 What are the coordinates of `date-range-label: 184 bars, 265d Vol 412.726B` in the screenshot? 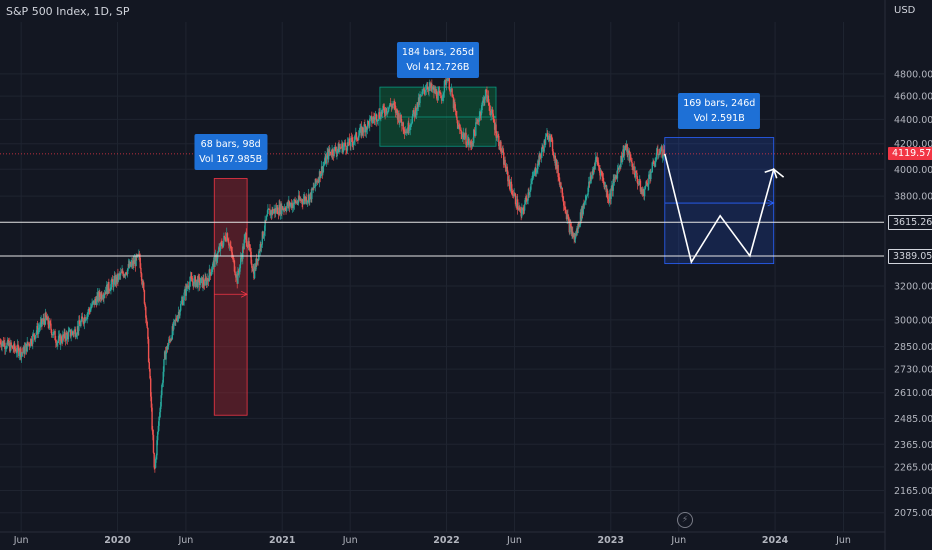 It's located at (437, 60).